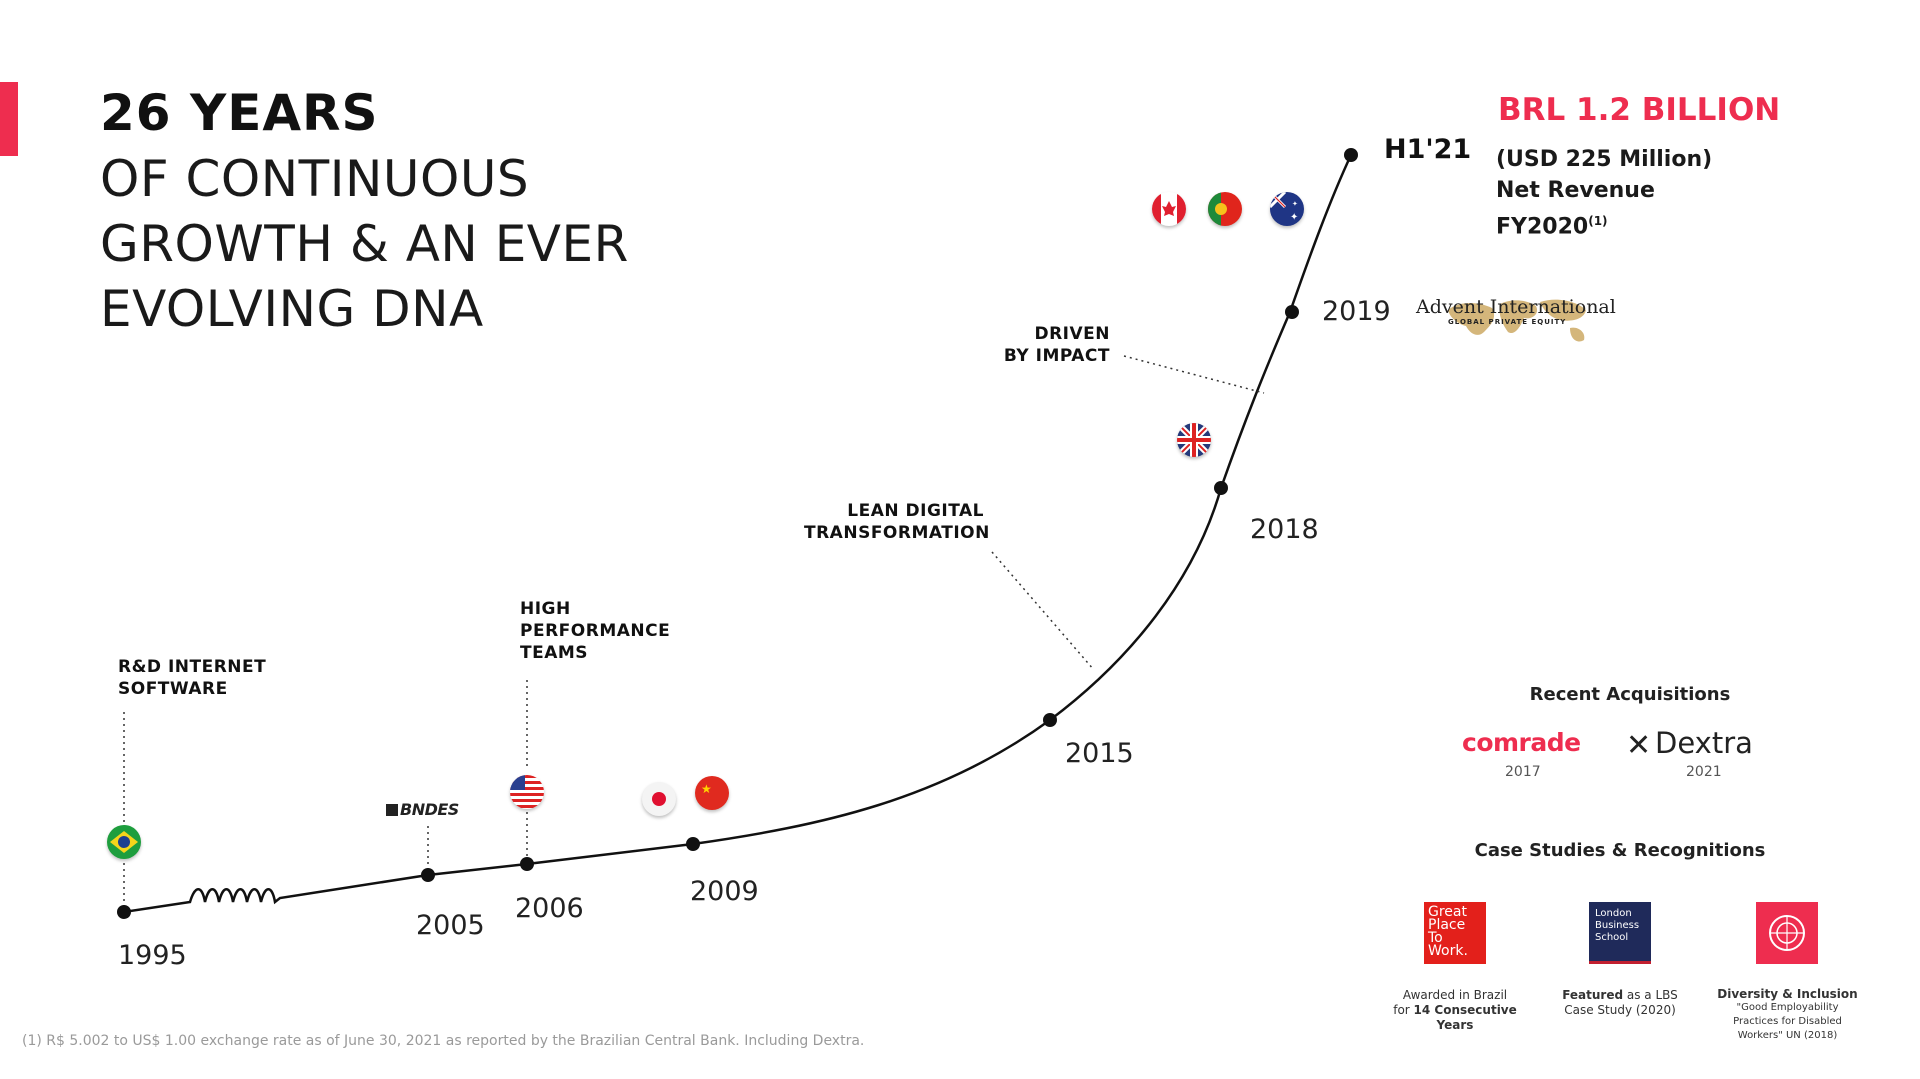 The image size is (1920, 1079). What do you see at coordinates (659, 799) in the screenshot?
I see `japan-flag` at bounding box center [659, 799].